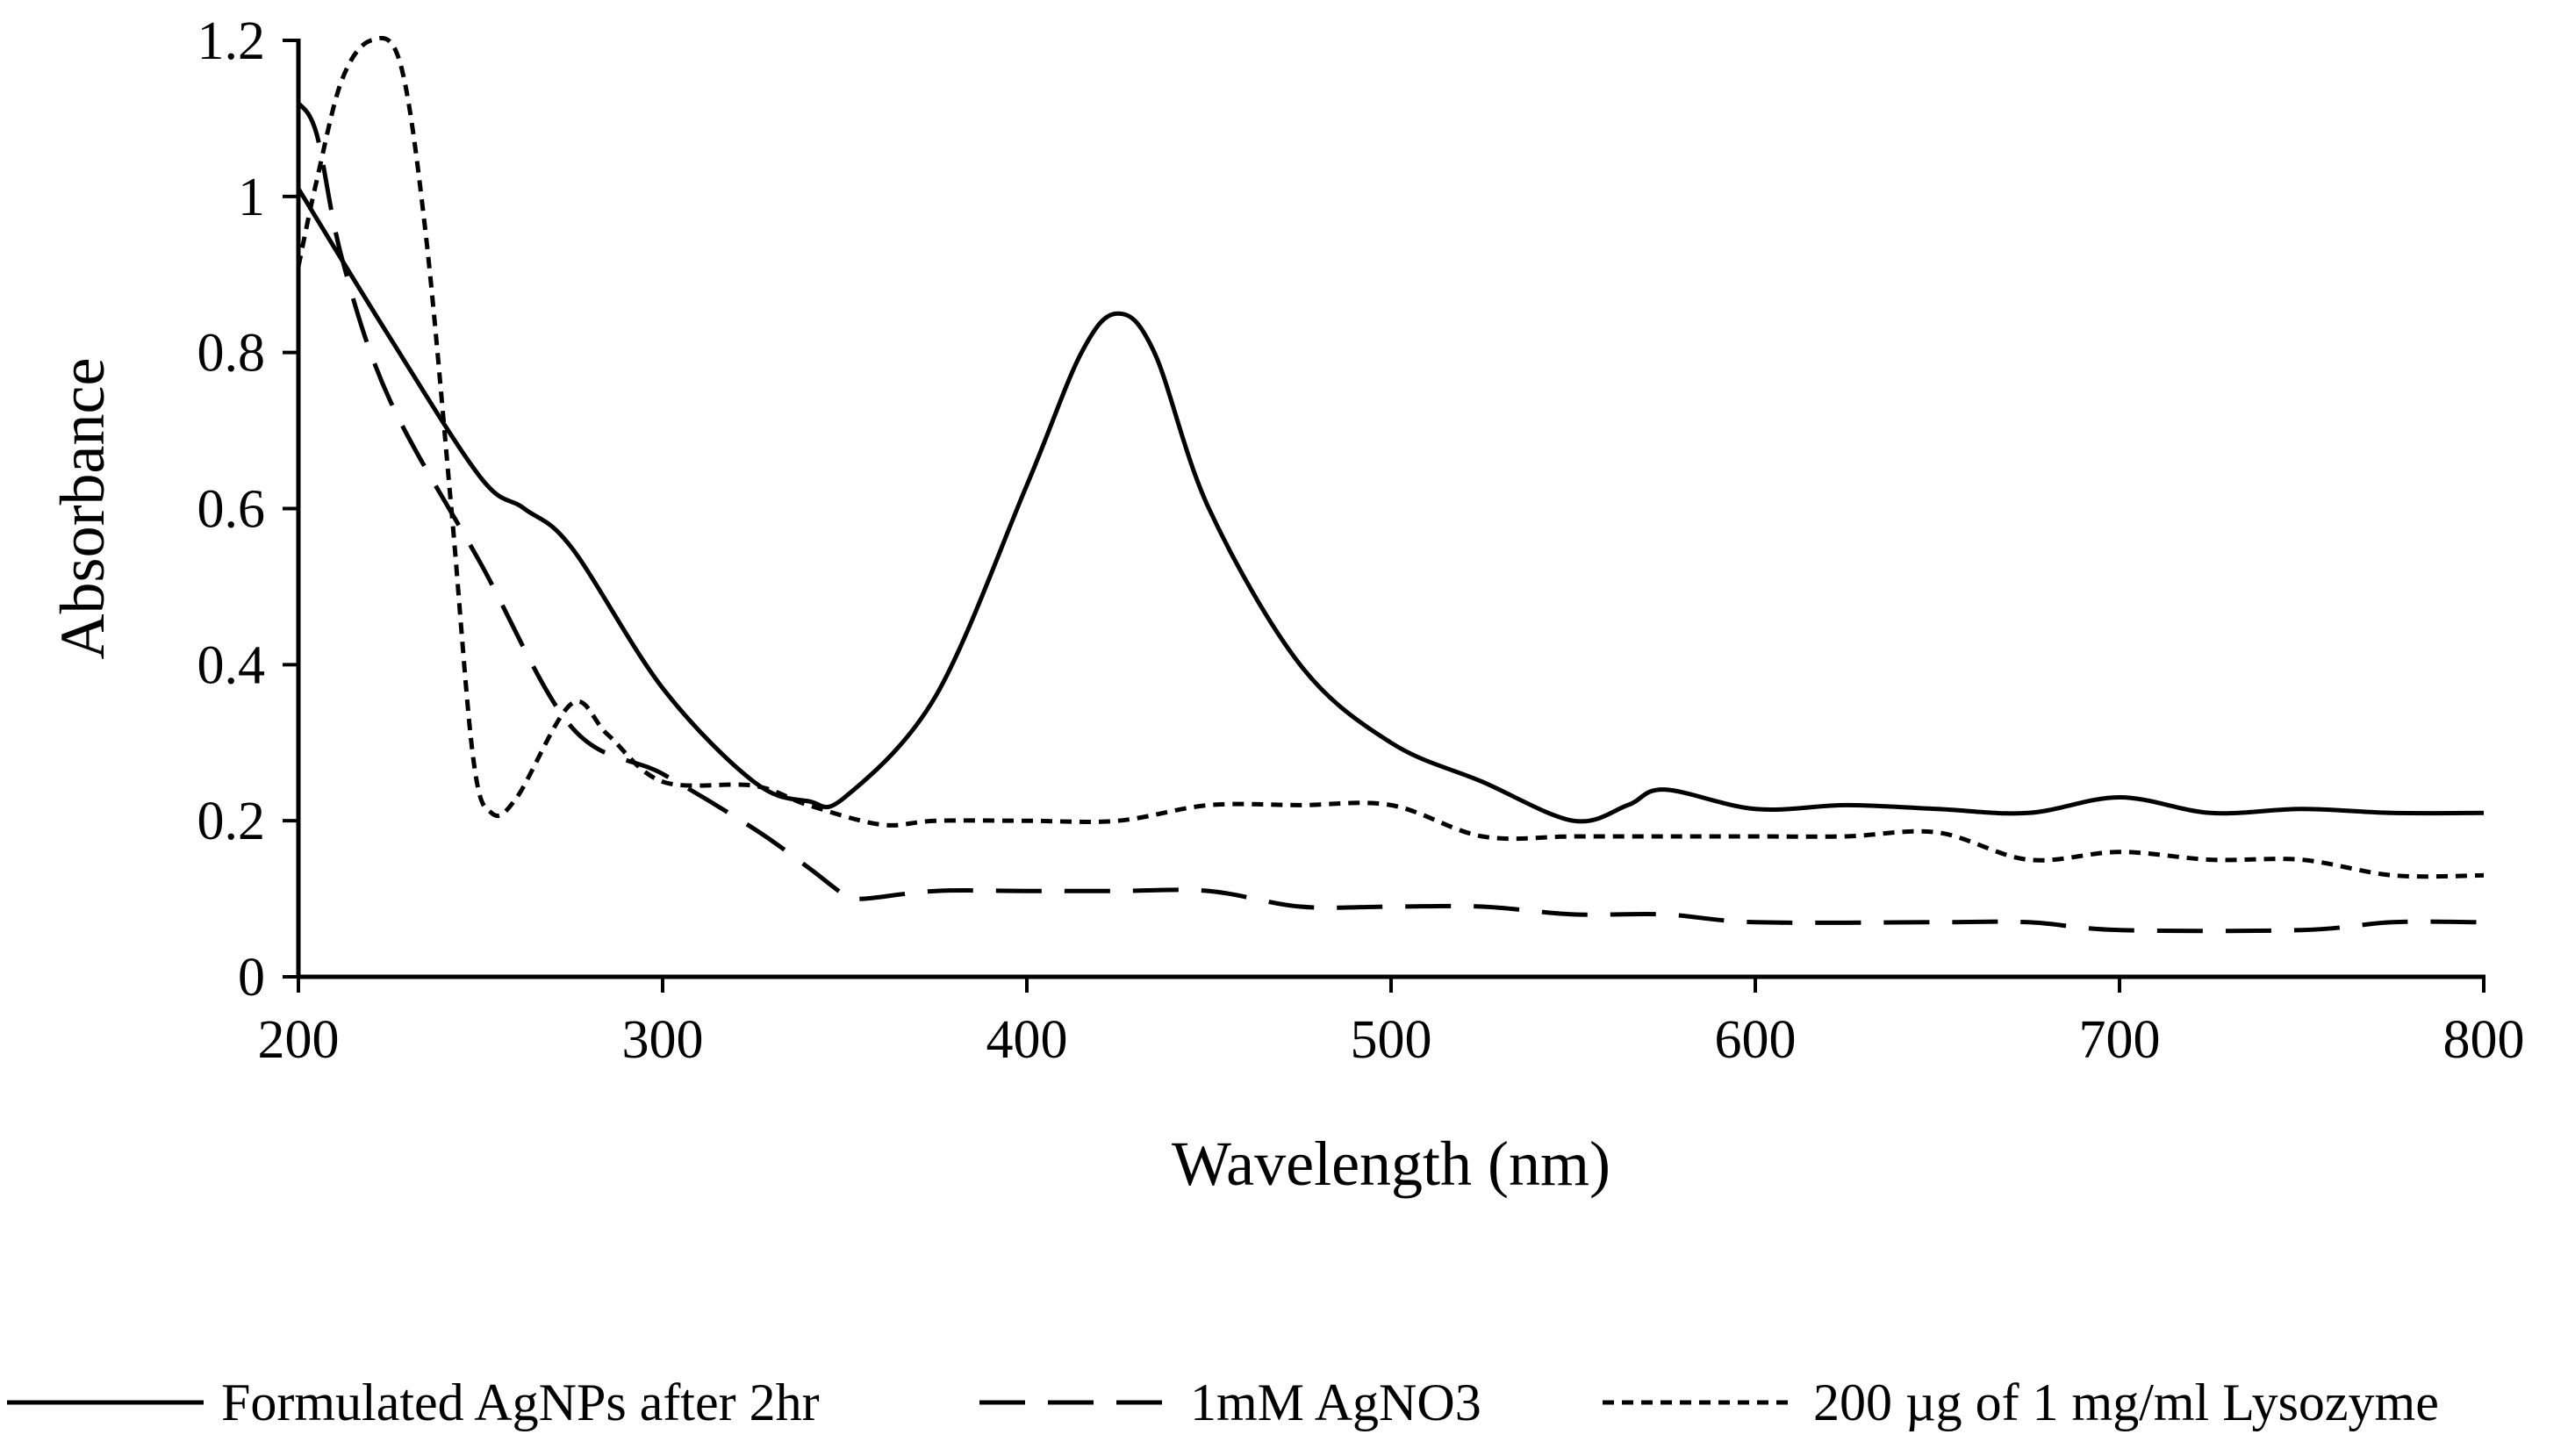 This screenshot has height=1456, width=2568. Describe the element at coordinates (231, 354) in the screenshot. I see `y-tick-label: 0.8` at that location.